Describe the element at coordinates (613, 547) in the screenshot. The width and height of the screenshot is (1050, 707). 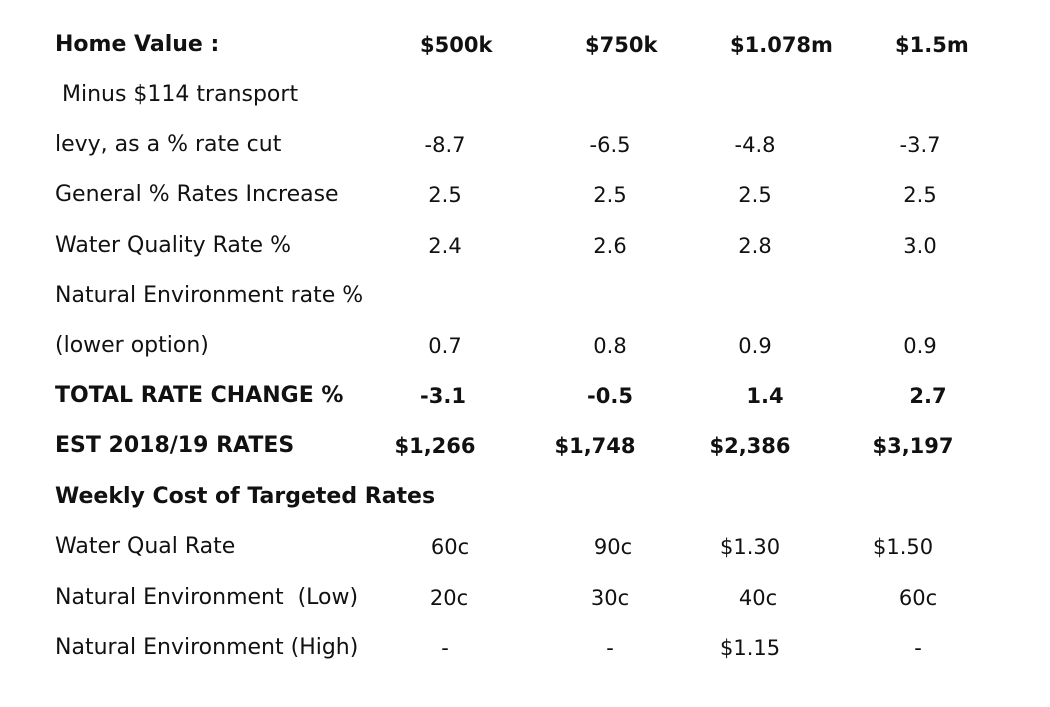
I see `row-value: 90c` at that location.